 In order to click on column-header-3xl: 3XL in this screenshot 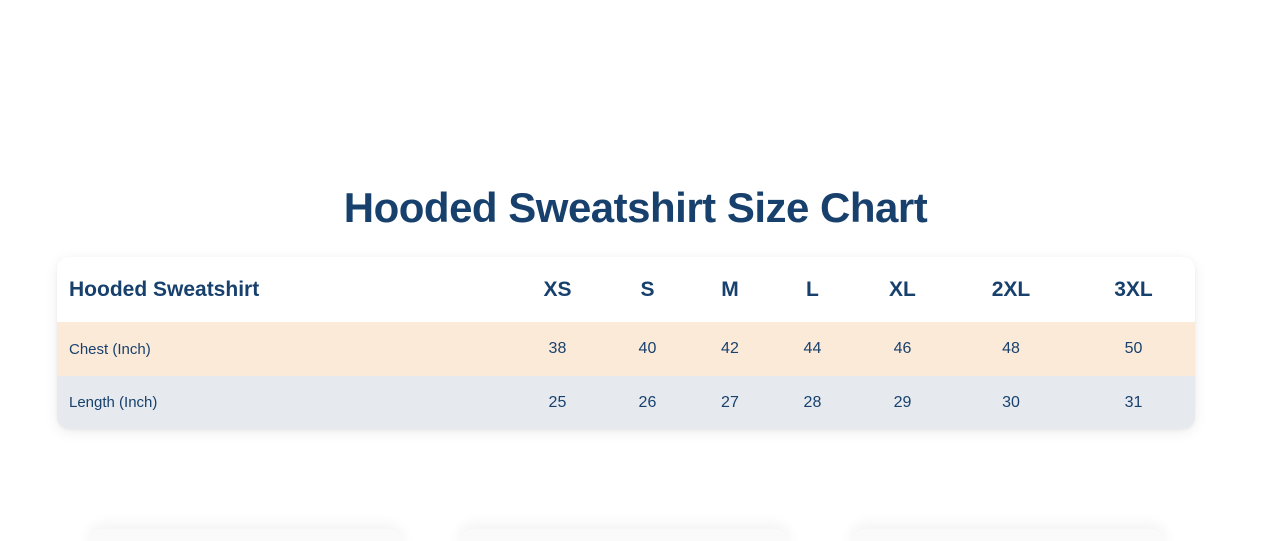, I will do `click(1133, 289)`.